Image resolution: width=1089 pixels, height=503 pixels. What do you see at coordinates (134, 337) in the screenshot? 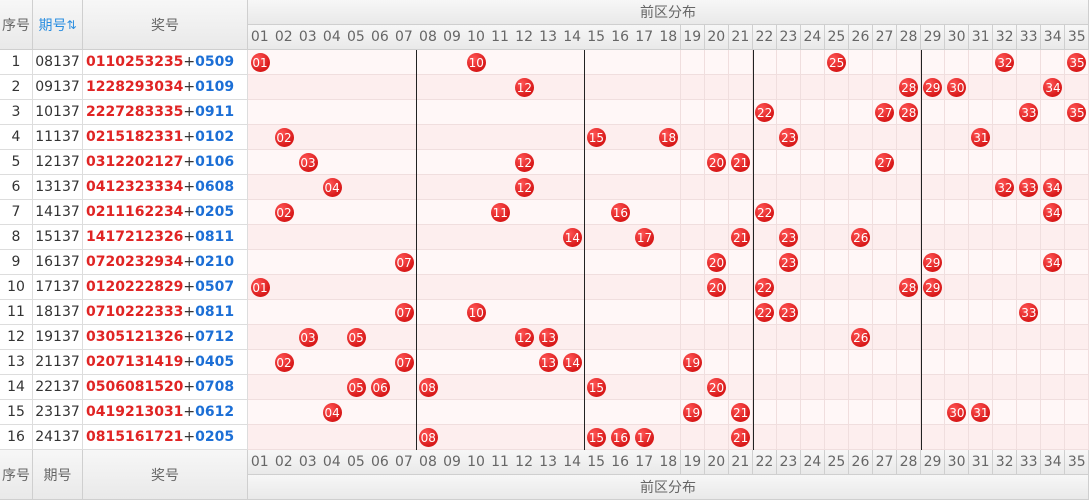
I see `front-number: 12` at bounding box center [134, 337].